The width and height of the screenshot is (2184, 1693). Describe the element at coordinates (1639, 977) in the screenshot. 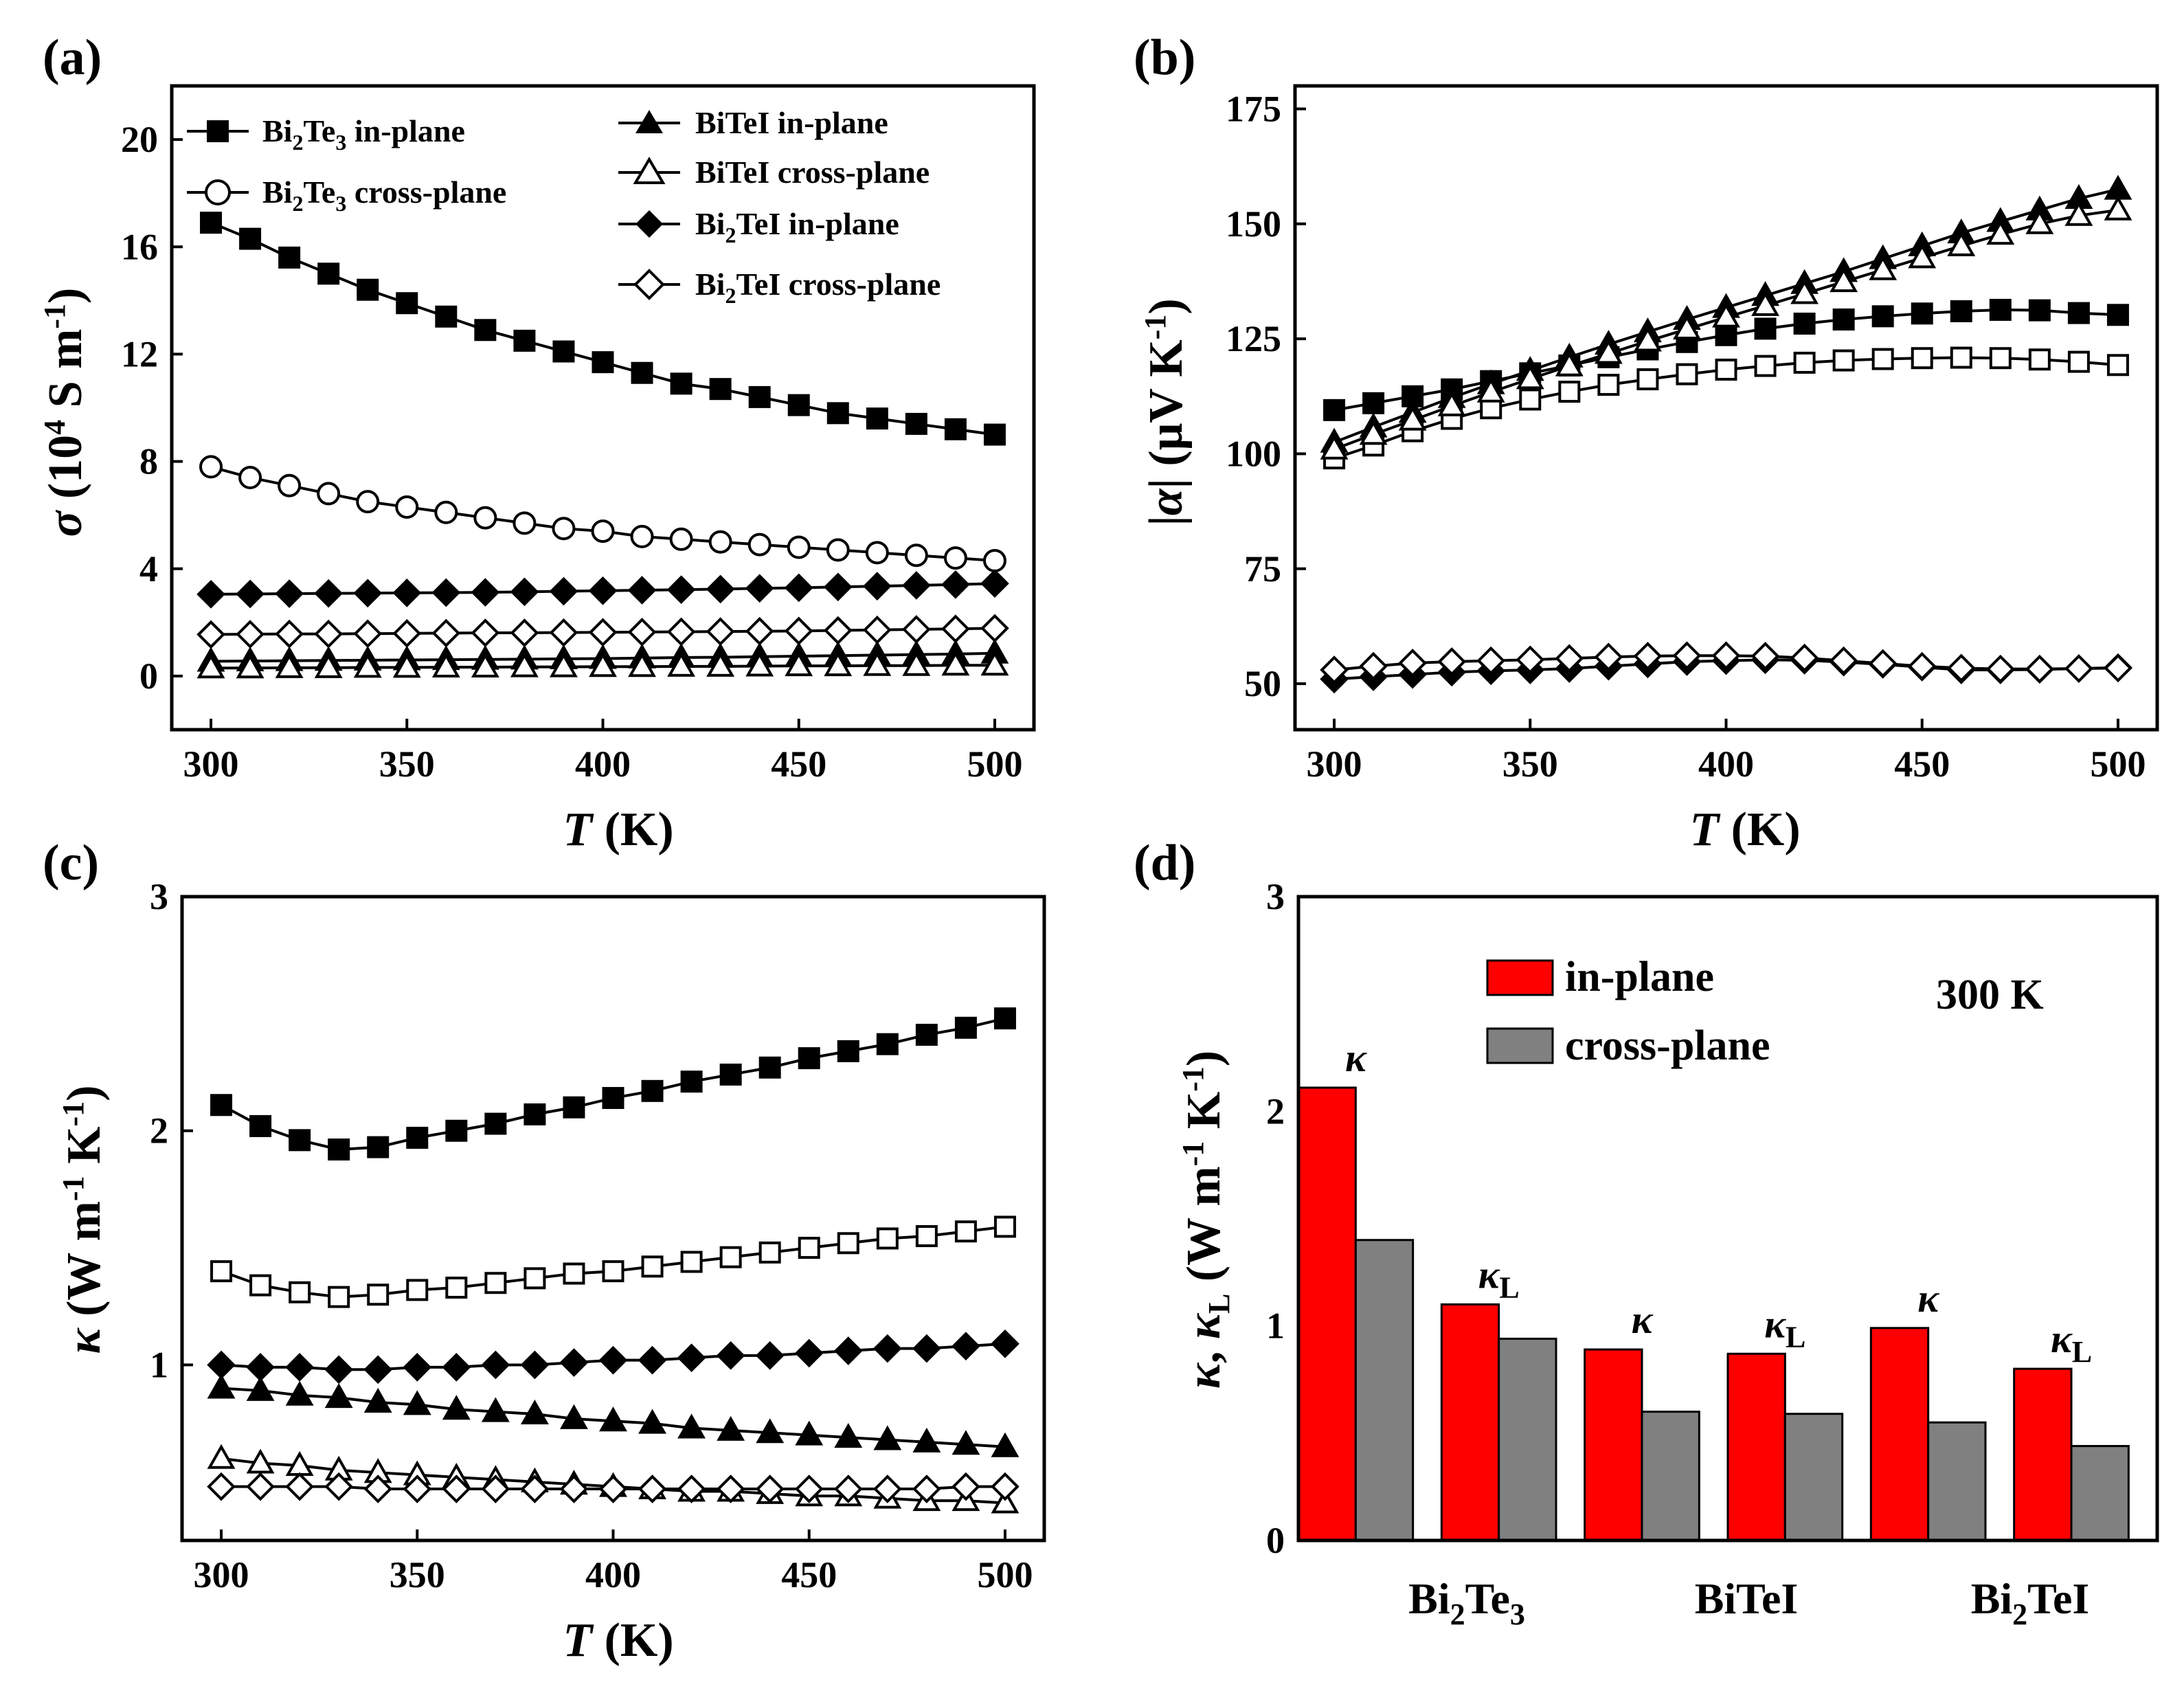

I see `legend-label-in-plane: in-plane` at that location.